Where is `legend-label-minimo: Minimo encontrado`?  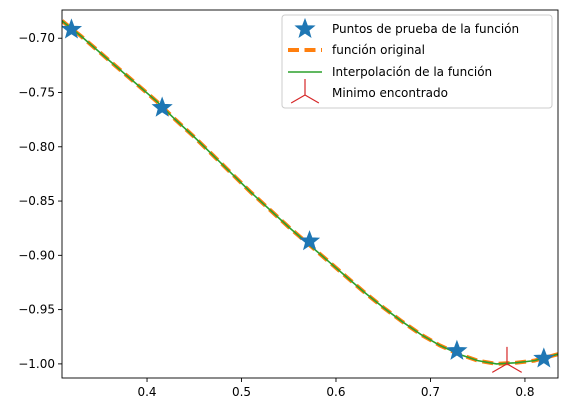 legend-label-minimo: Minimo encontrado is located at coordinates (390, 93).